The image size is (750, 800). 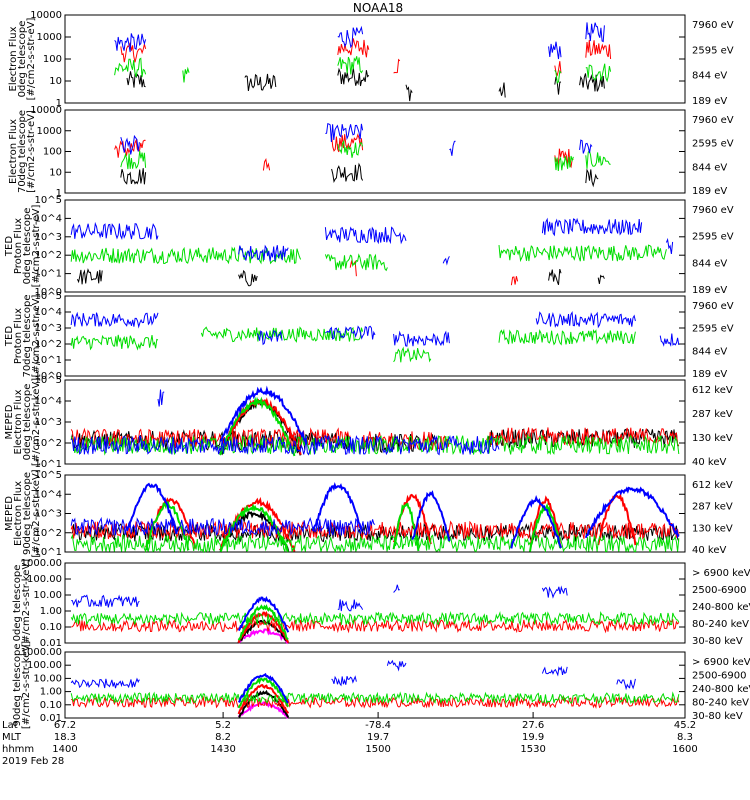 What do you see at coordinates (52, 152) in the screenshot?
I see `y-tick-label-1-2: 100` at bounding box center [52, 152].